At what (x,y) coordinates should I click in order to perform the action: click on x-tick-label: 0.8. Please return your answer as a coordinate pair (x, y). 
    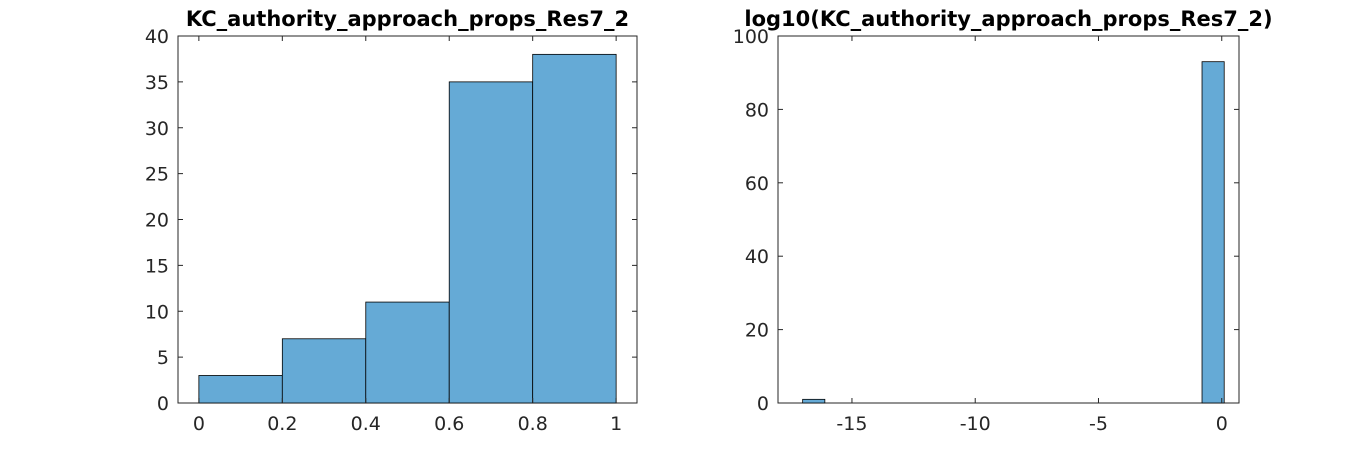
    Looking at the image, I should click on (533, 424).